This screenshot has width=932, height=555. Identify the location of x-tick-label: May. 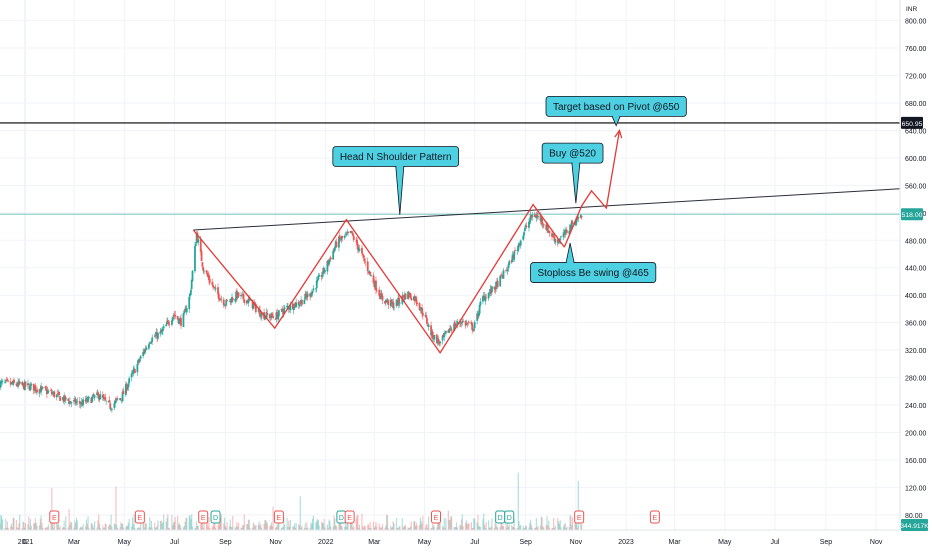
(725, 542).